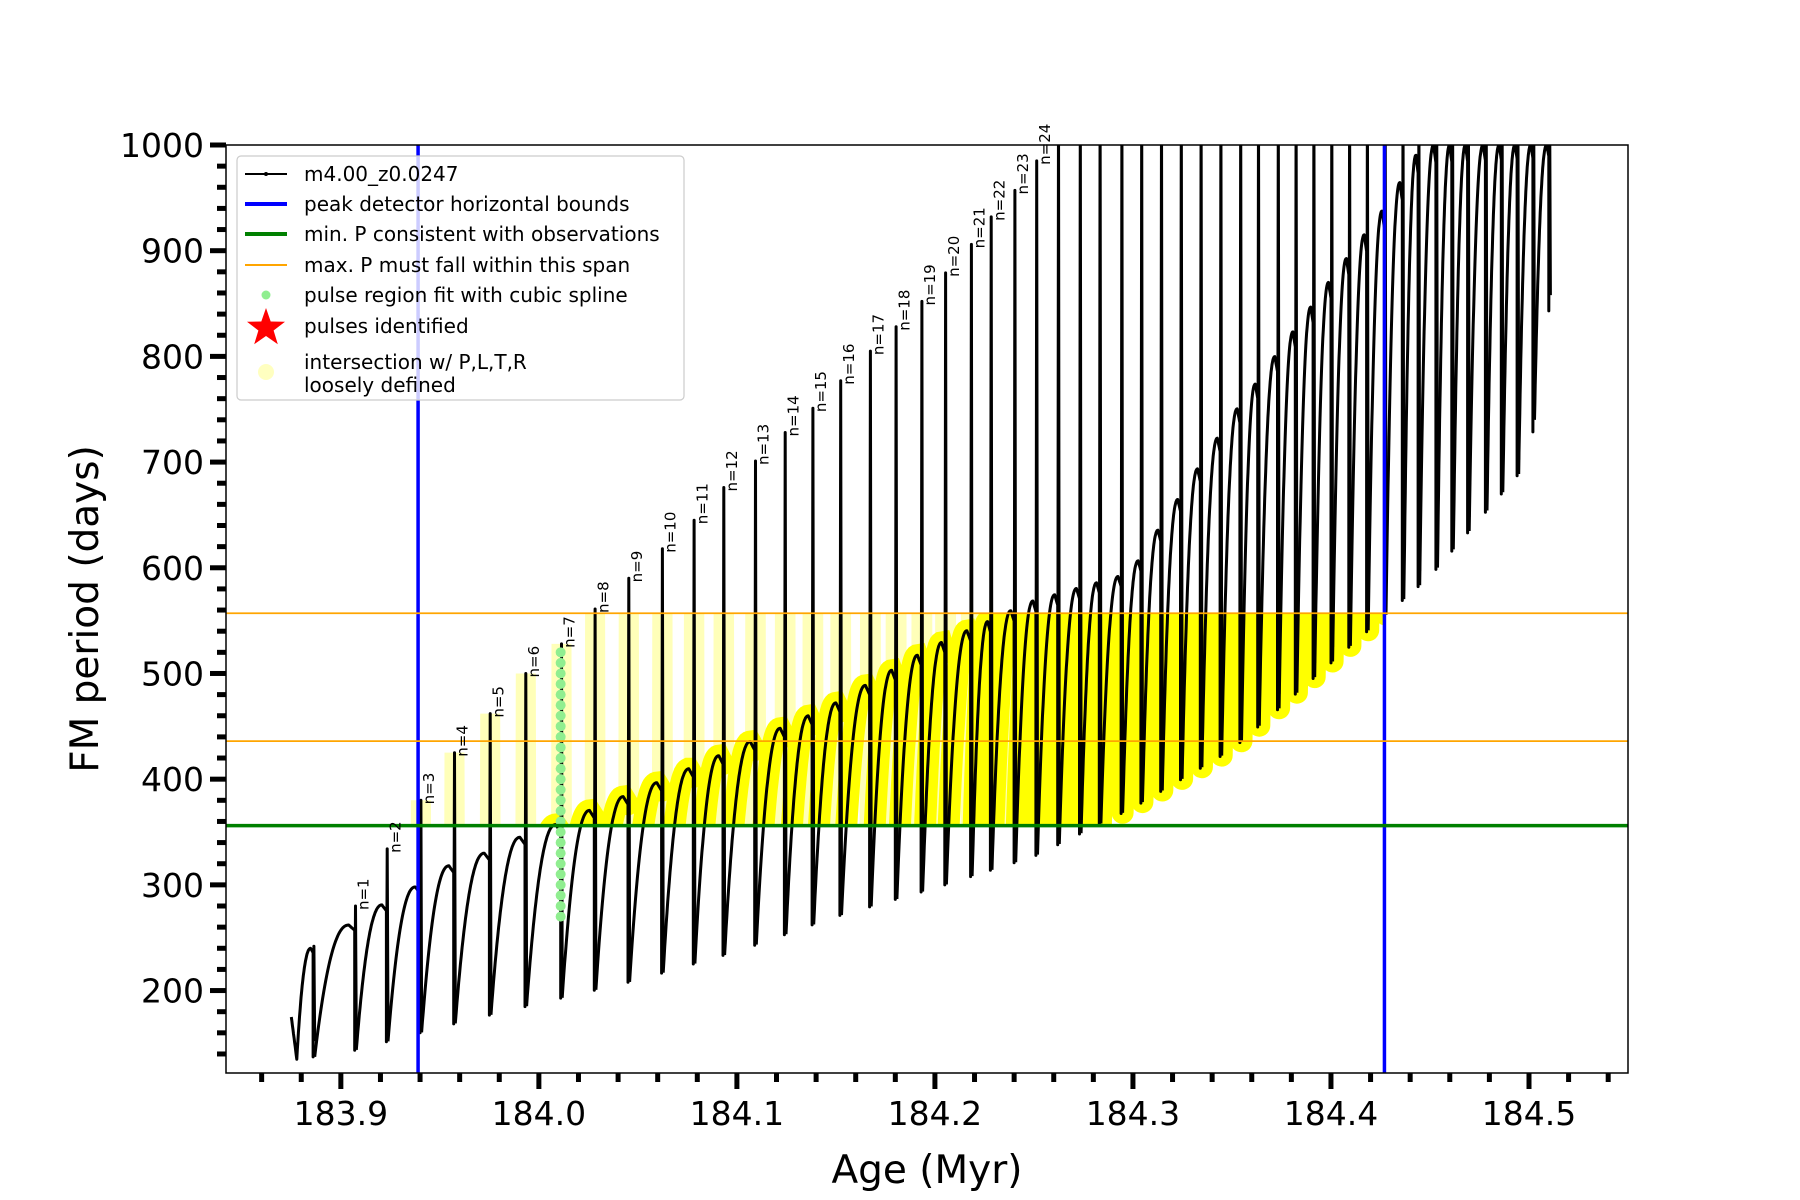 The height and width of the screenshot is (1200, 1800). What do you see at coordinates (482, 234) in the screenshot?
I see `legend-label: min. P consistent with observations` at bounding box center [482, 234].